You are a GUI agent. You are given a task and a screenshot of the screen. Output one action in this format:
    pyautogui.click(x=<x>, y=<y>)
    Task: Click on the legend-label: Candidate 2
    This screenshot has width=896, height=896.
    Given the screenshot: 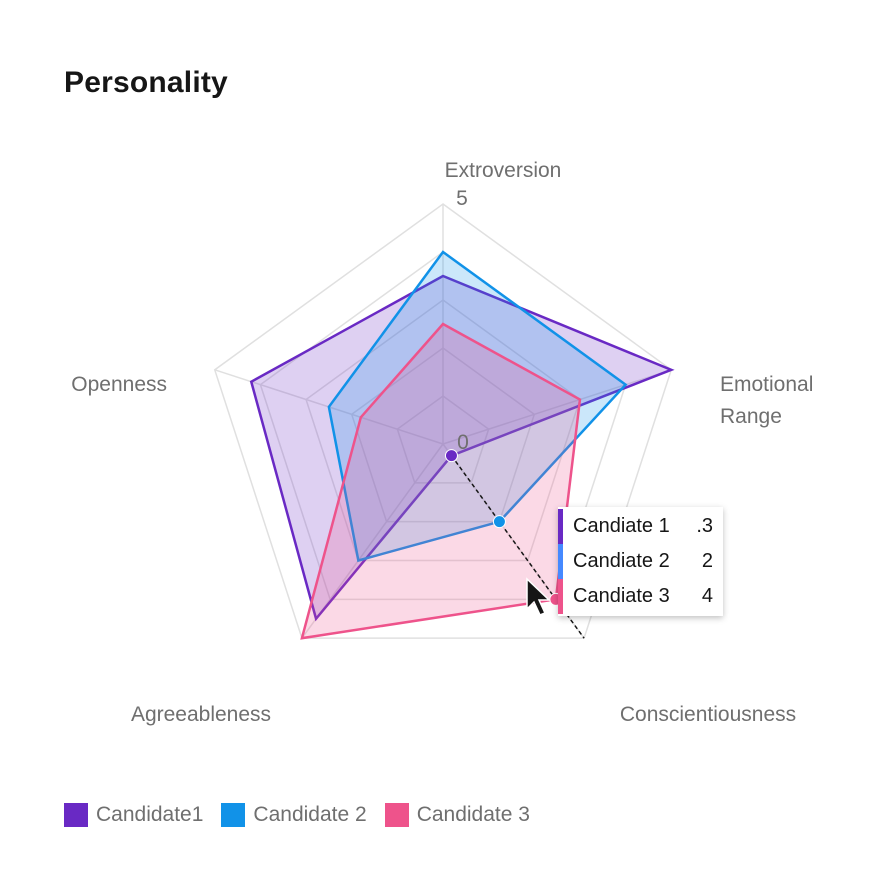 What is the action you would take?
    pyautogui.click(x=310, y=814)
    